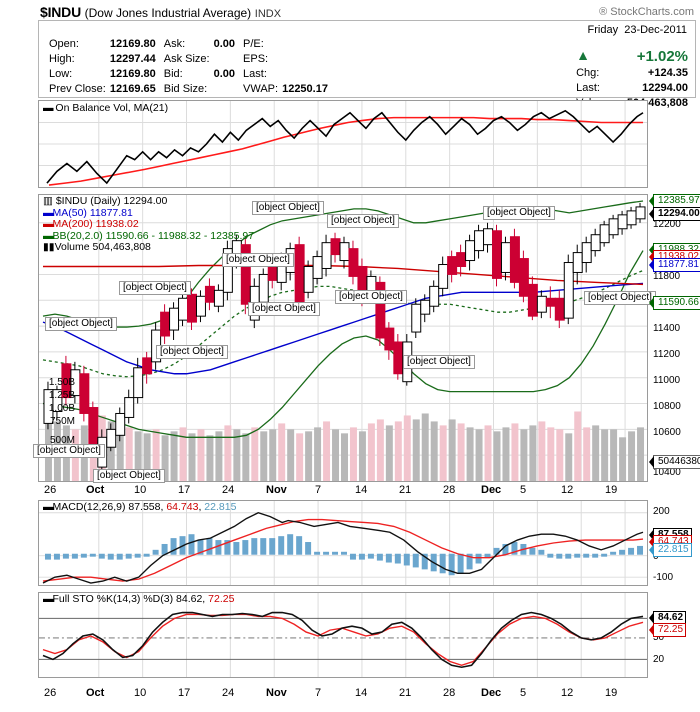 The image size is (700, 712). Describe the element at coordinates (307, 59) in the screenshot. I see `eps-value` at that location.